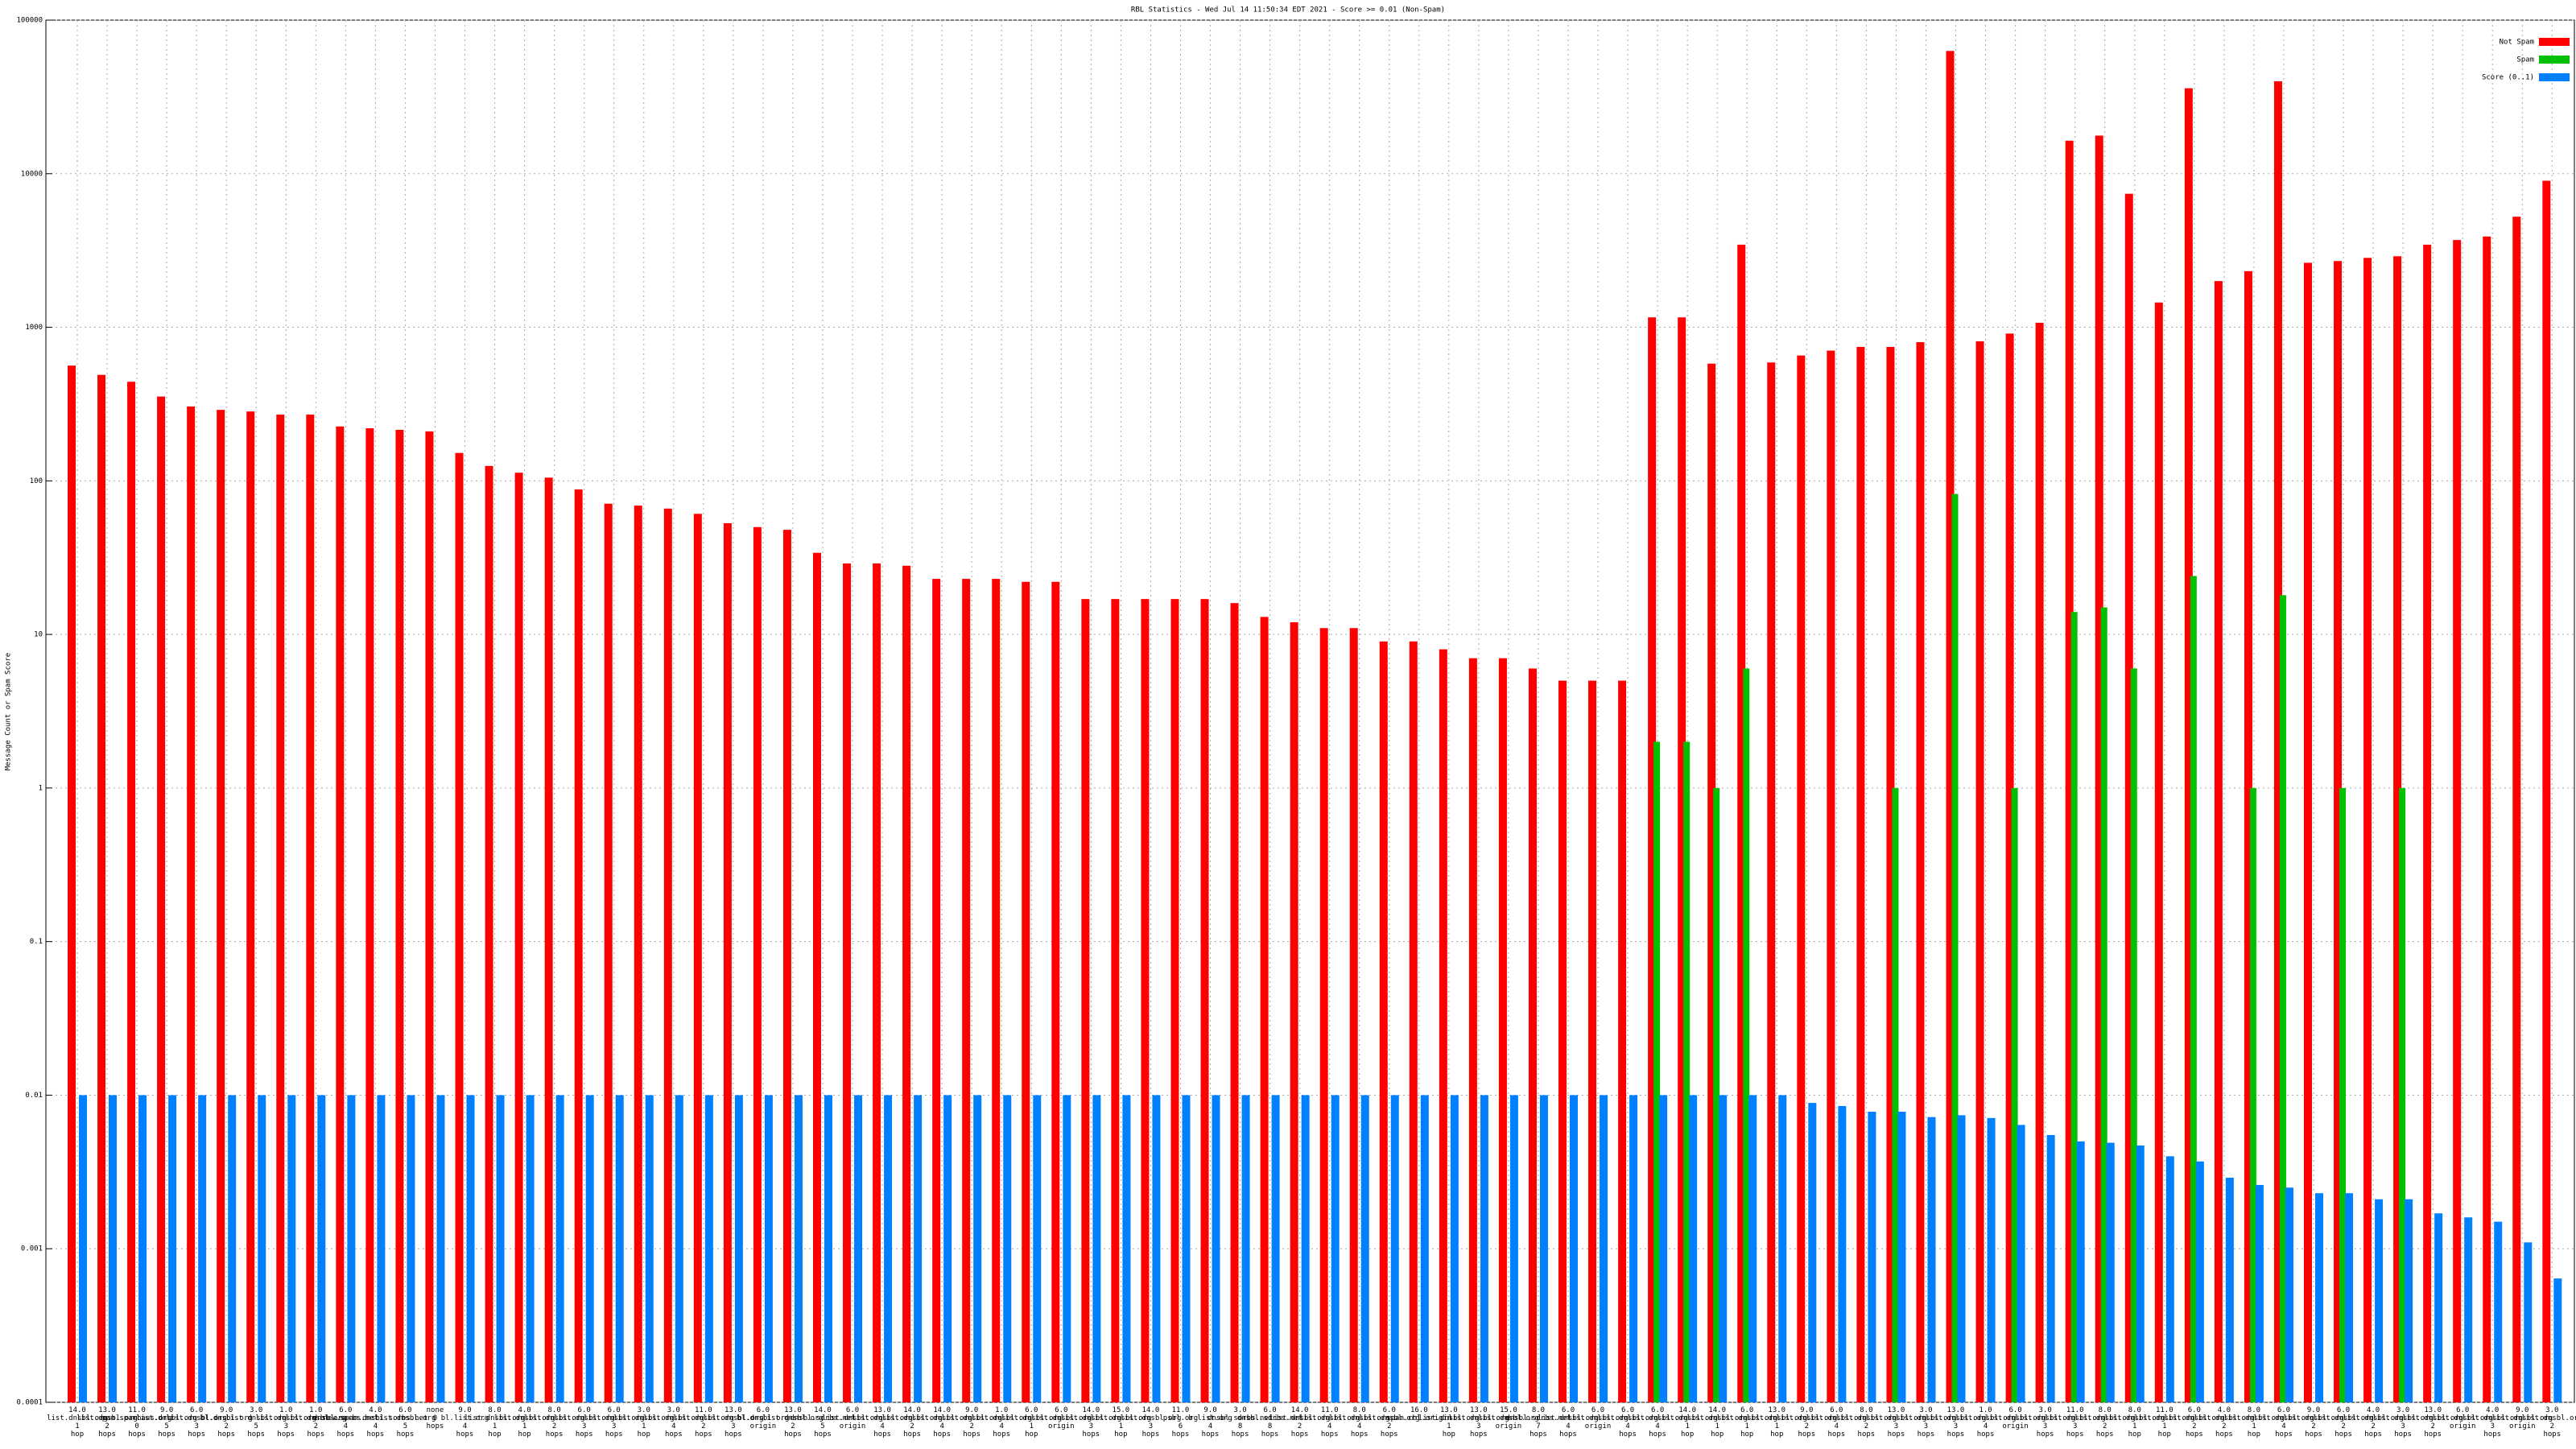 Image resolution: width=2576 pixels, height=1449 pixels. I want to click on legend-label: Score (0..1), so click(2508, 78).